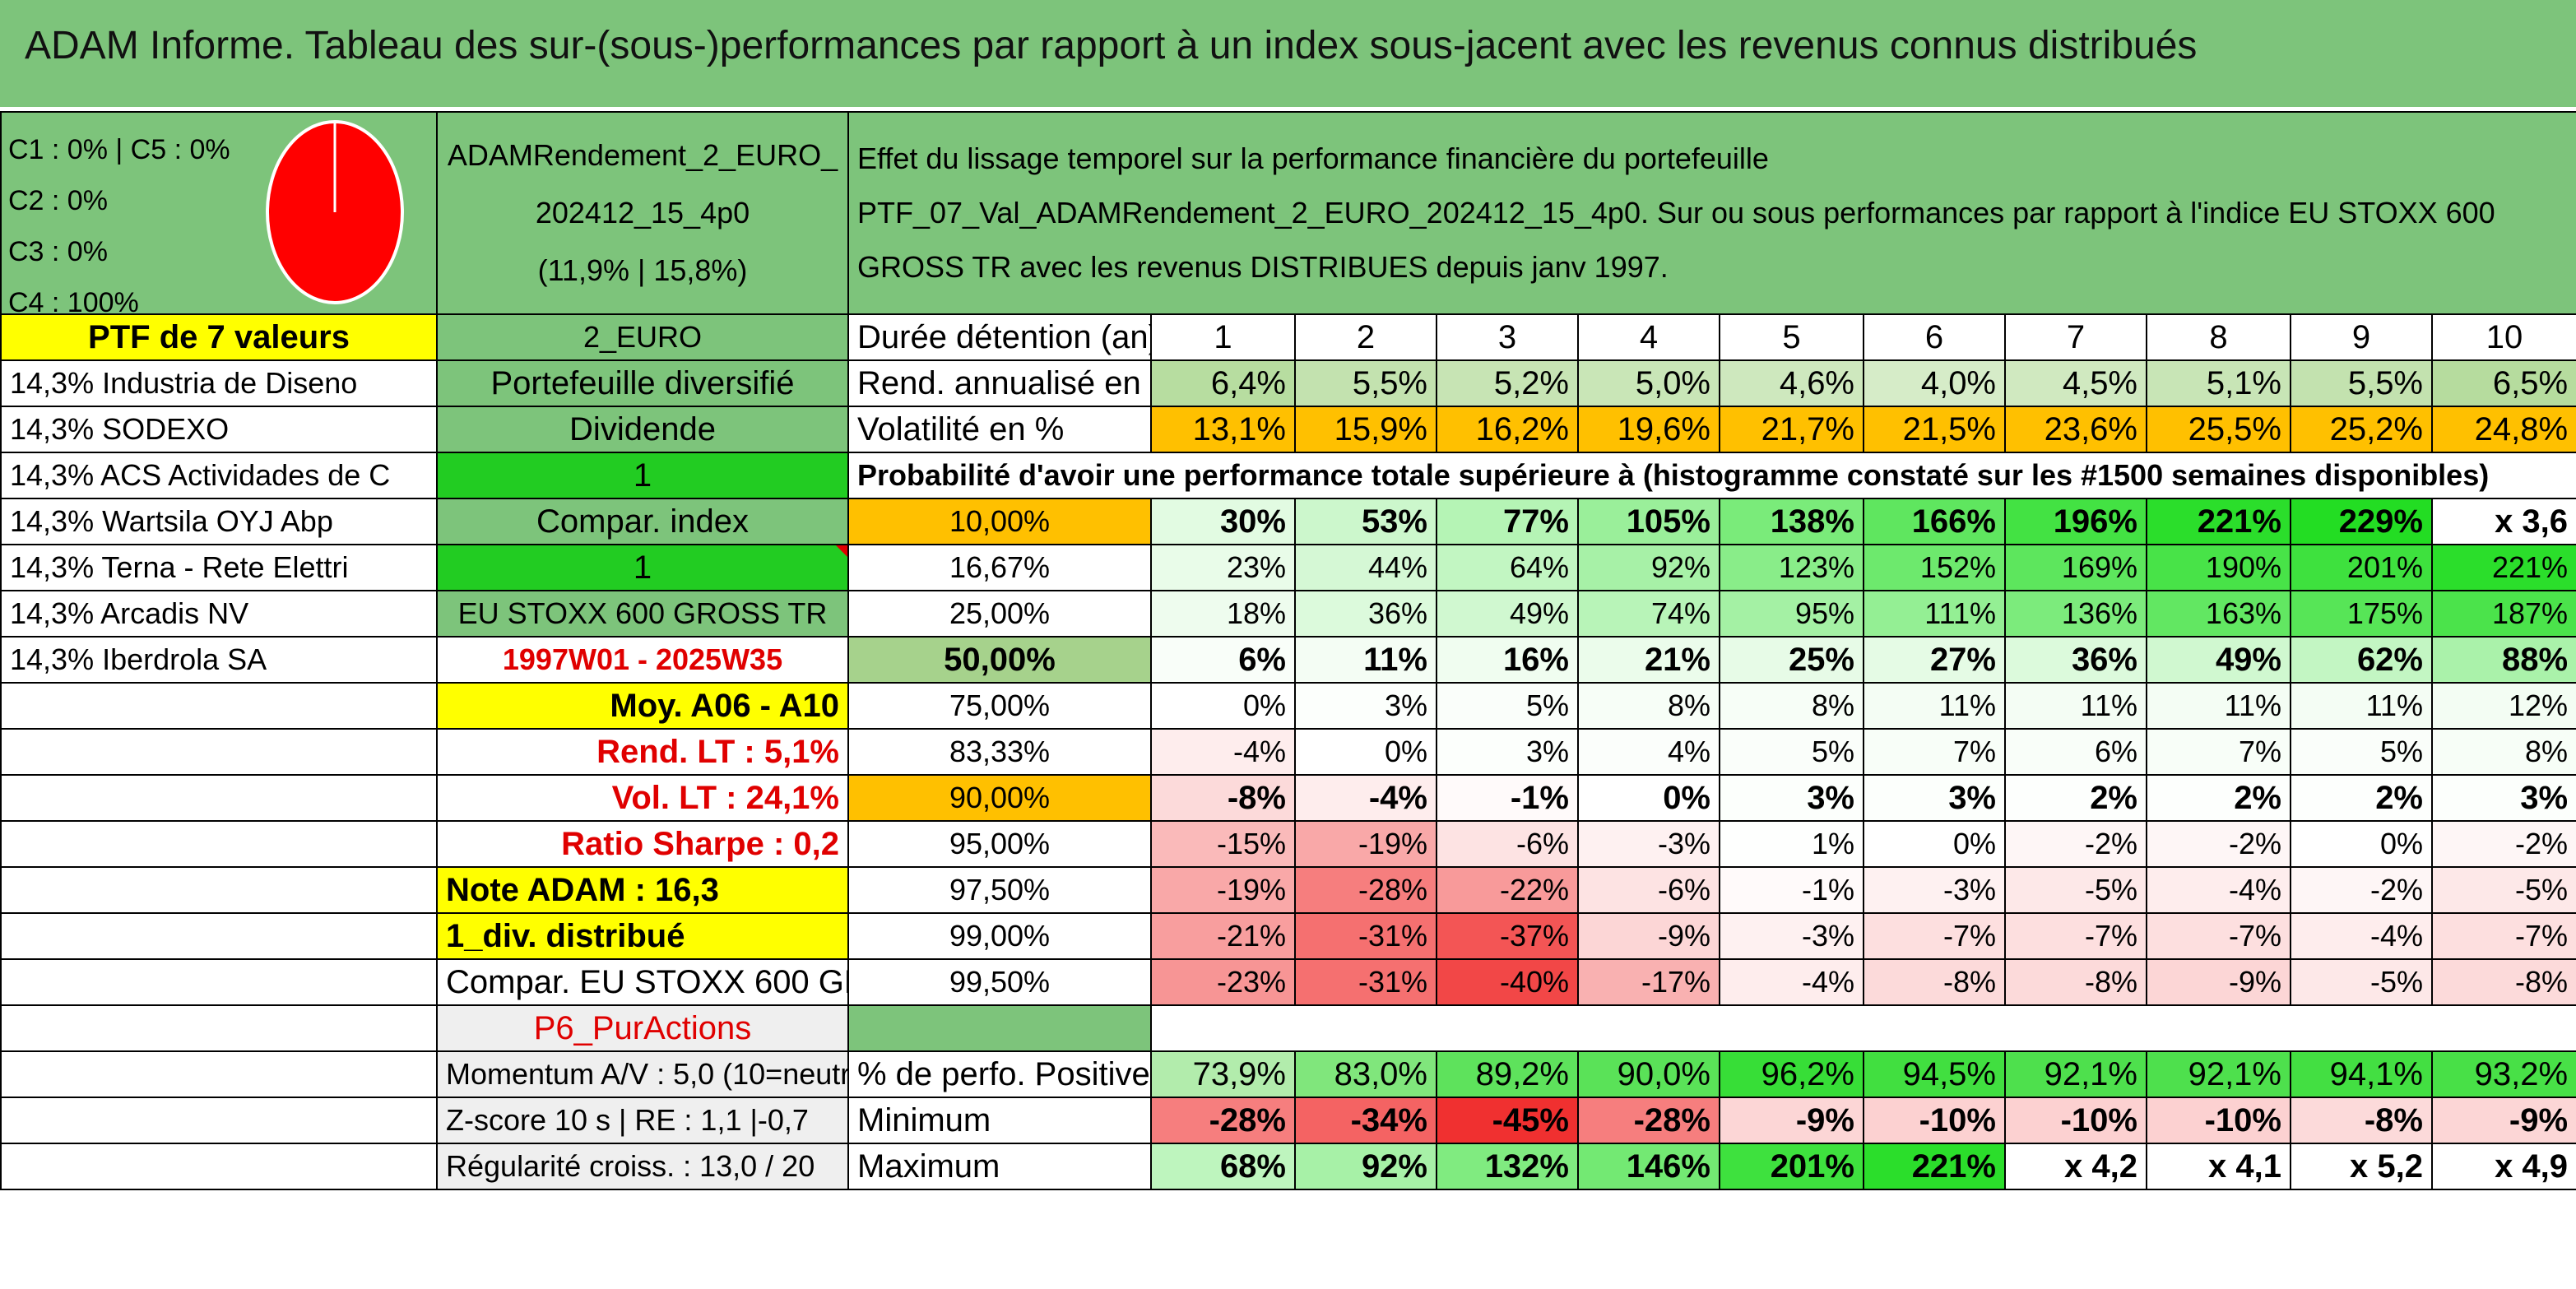 The height and width of the screenshot is (1289, 2576). What do you see at coordinates (999, 521) in the screenshot?
I see `quantile-label: 10,00%` at bounding box center [999, 521].